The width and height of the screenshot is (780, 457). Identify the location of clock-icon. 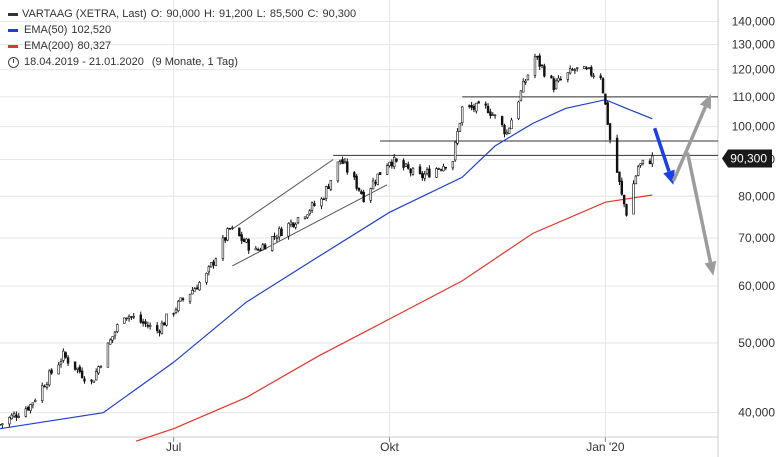
(13, 62).